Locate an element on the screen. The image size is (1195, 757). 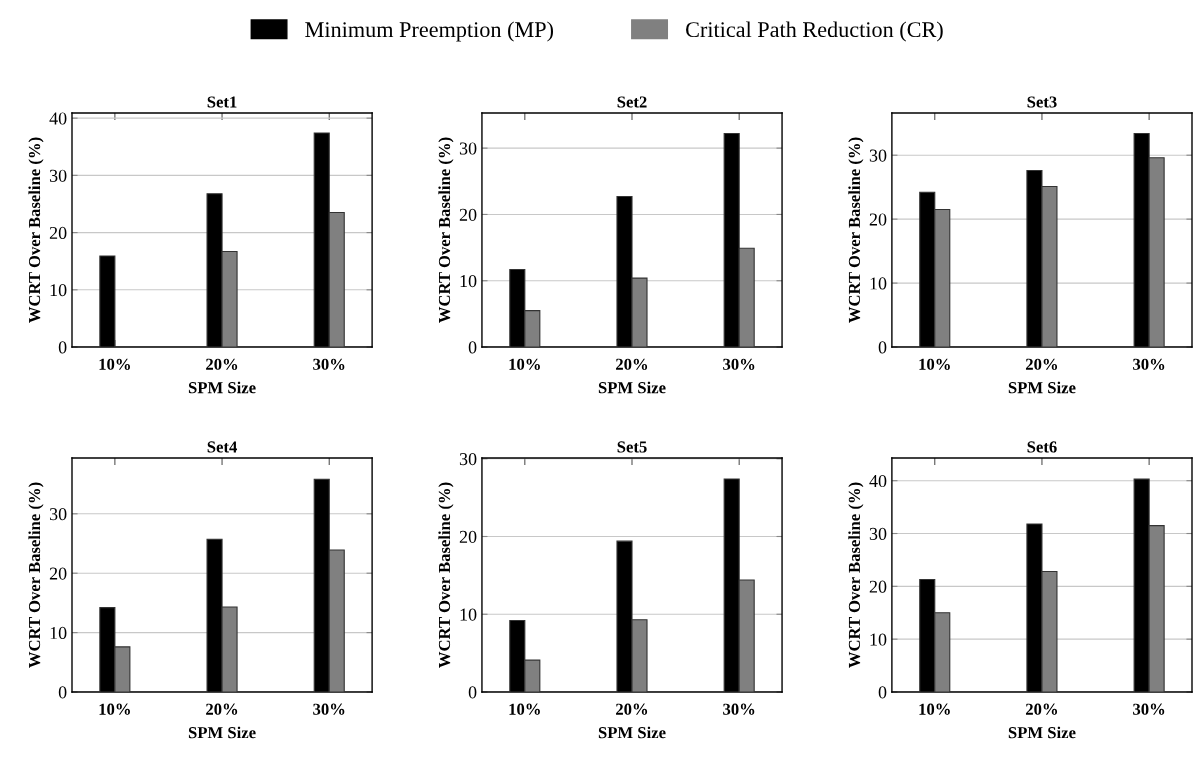
chart-title: Set4 is located at coordinates (222, 447).